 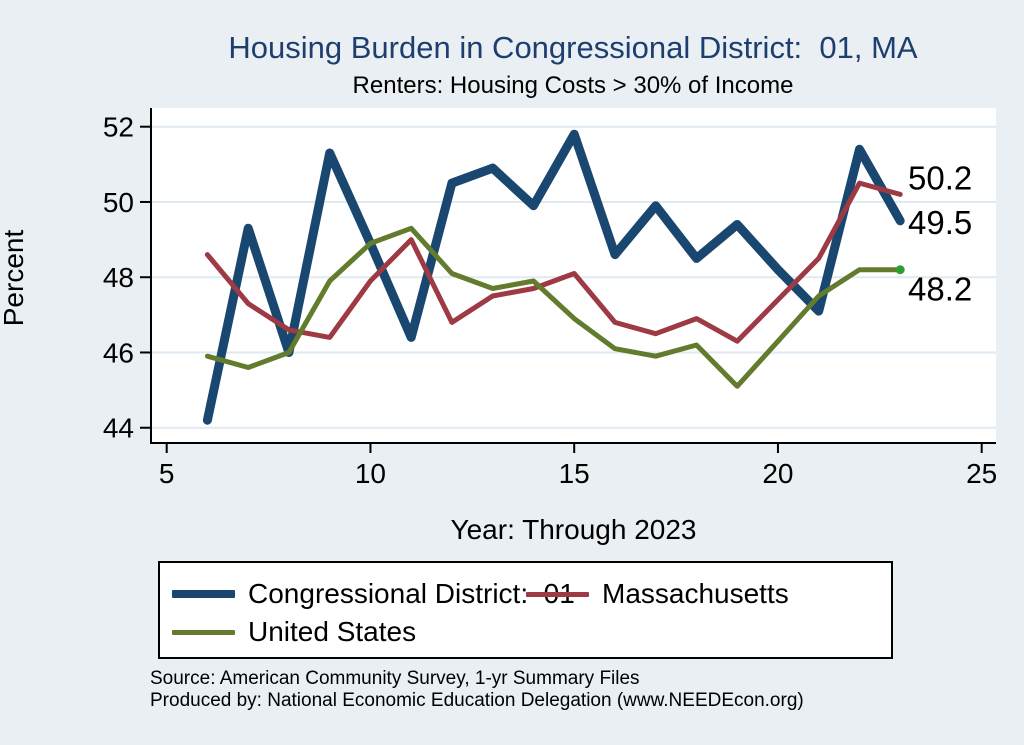 What do you see at coordinates (370, 473) in the screenshot?
I see `x-tick-label-10: 10` at bounding box center [370, 473].